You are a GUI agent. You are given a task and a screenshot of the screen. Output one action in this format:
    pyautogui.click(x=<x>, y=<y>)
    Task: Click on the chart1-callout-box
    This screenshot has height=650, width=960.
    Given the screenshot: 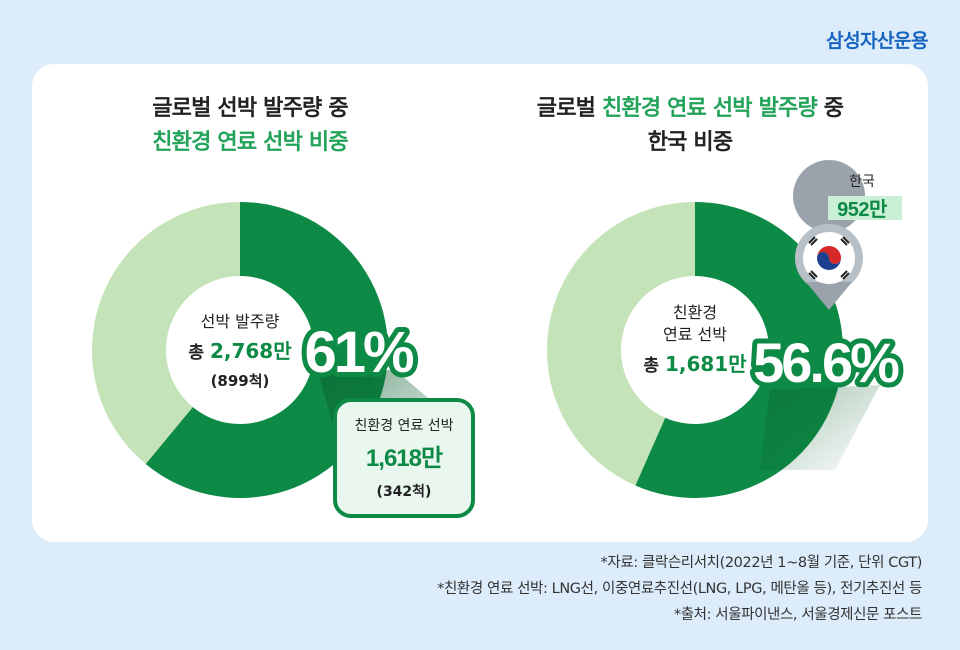 What is the action you would take?
    pyautogui.click(x=404, y=458)
    